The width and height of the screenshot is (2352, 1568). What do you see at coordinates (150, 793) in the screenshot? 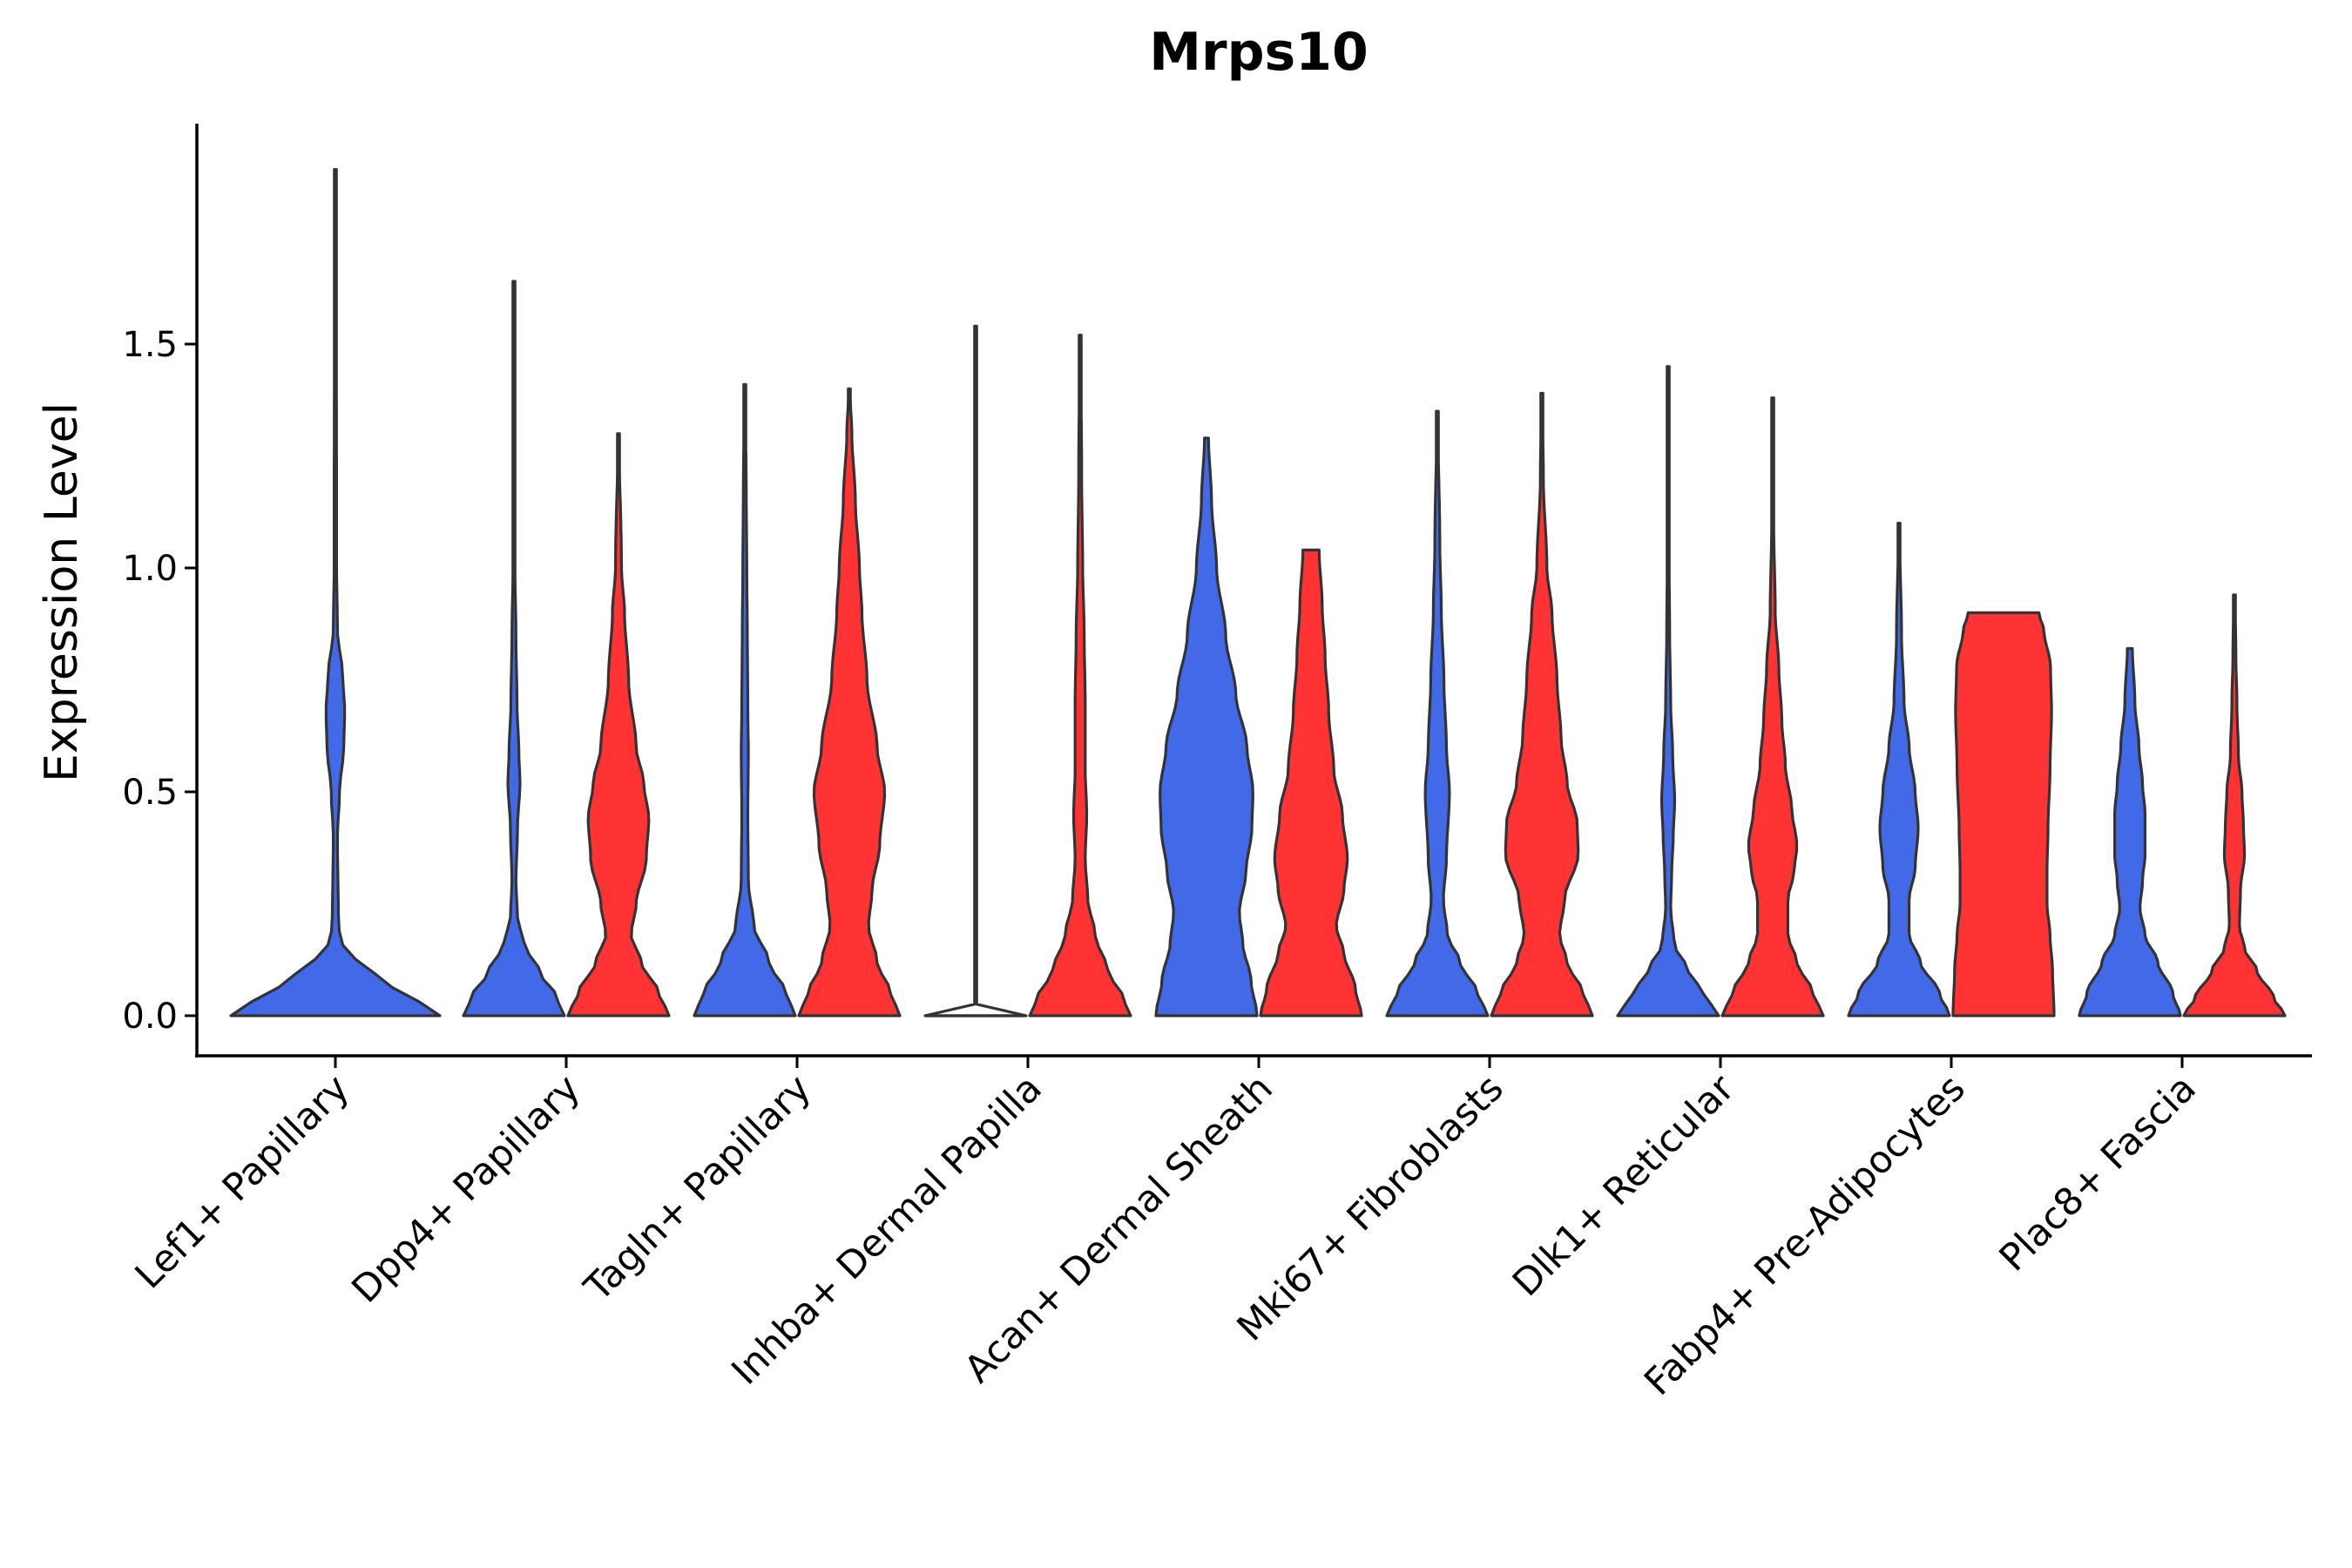
I see `y-tick-label: 0.5` at bounding box center [150, 793].